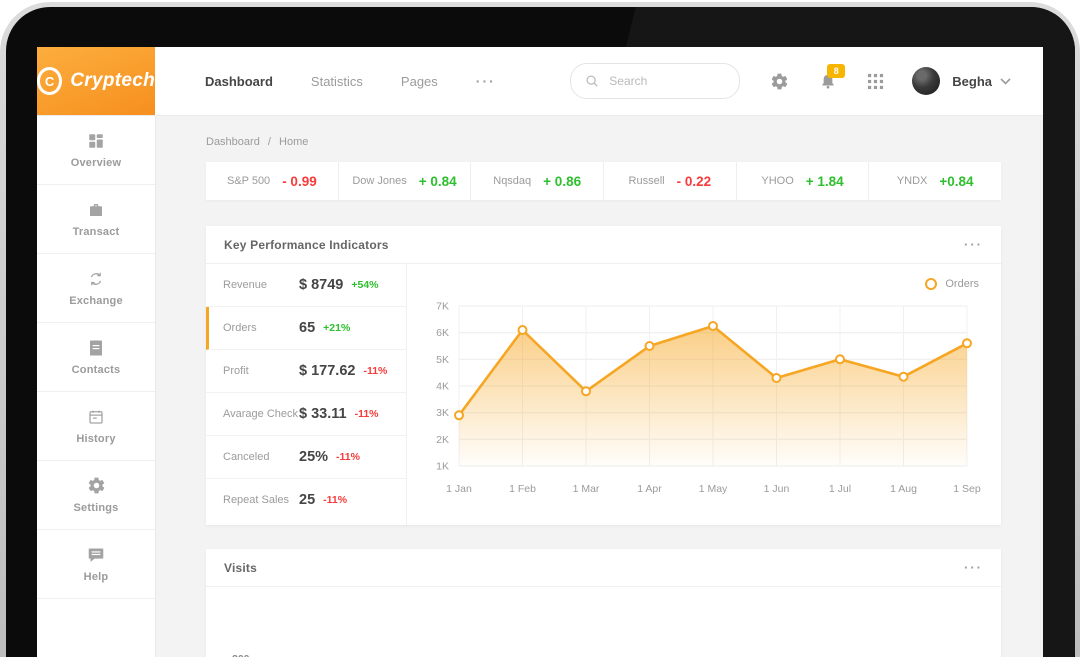 Image resolution: width=1080 pixels, height=657 pixels. Describe the element at coordinates (875, 81) in the screenshot. I see `apps-grid-button` at that location.